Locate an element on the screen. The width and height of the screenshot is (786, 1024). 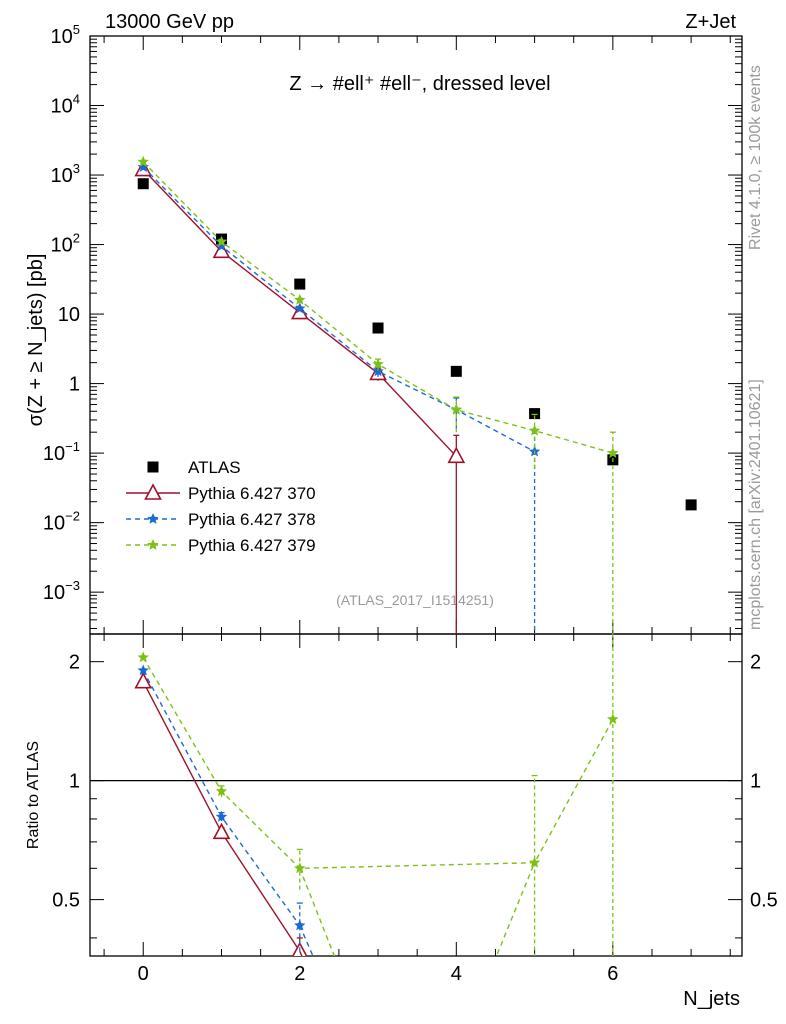
chart-title: Z → #ell⁺ #ell⁻, dressed level is located at coordinates (419, 84).